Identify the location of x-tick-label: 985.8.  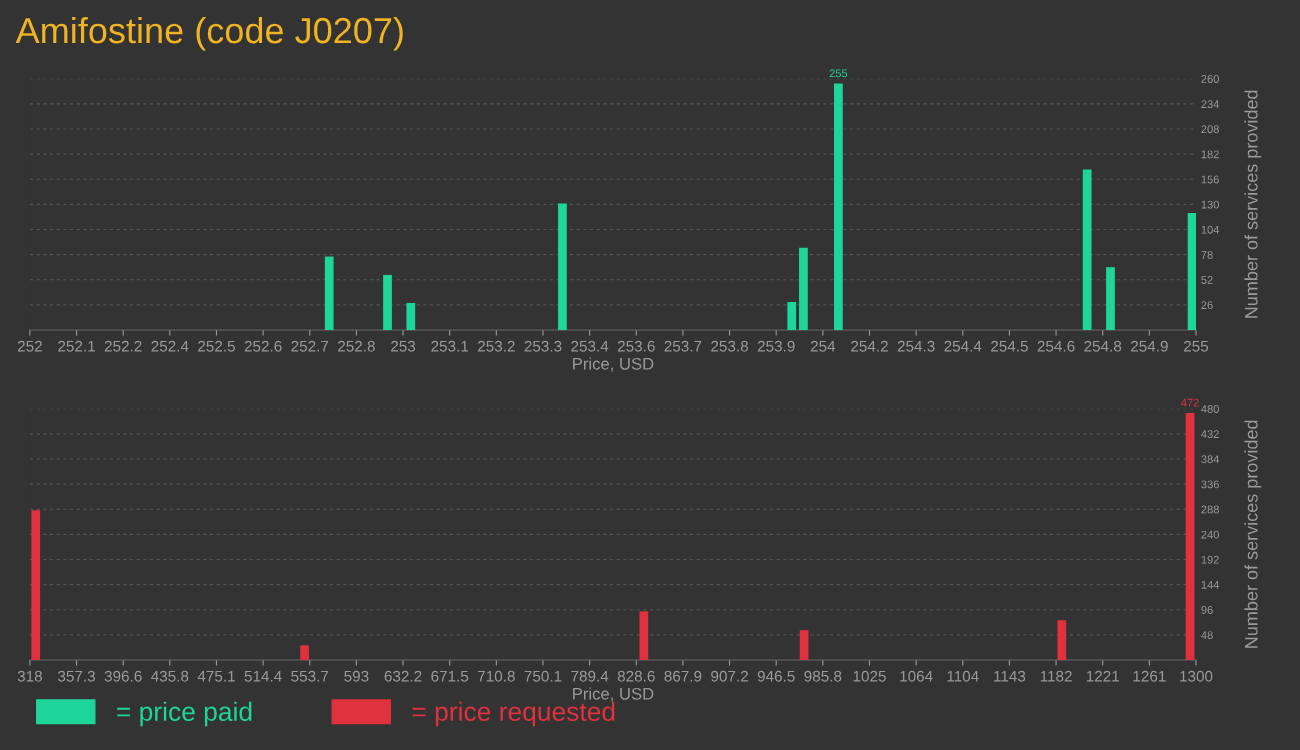
(823, 676).